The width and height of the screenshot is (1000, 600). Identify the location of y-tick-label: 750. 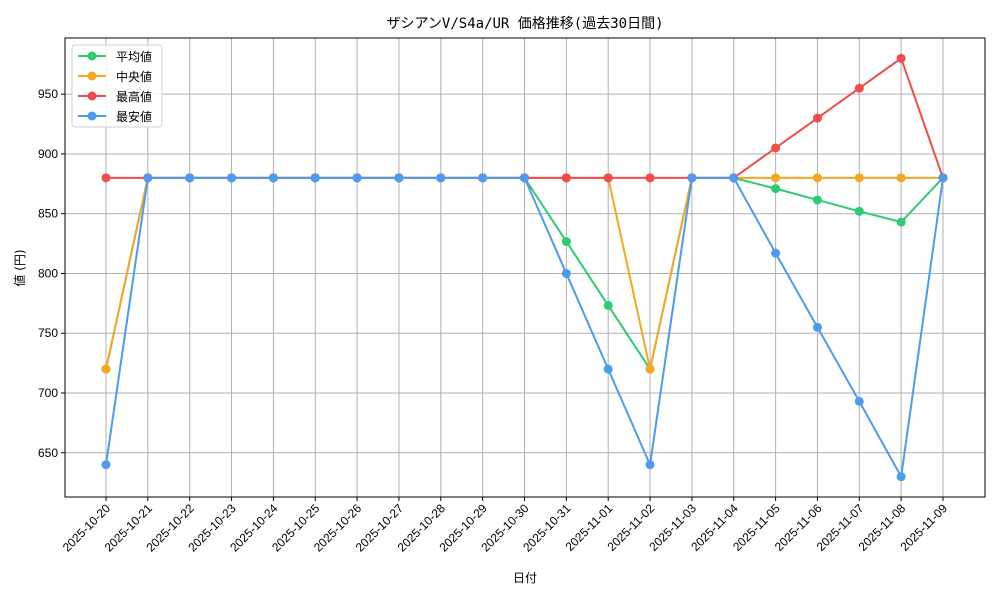
(48, 333).